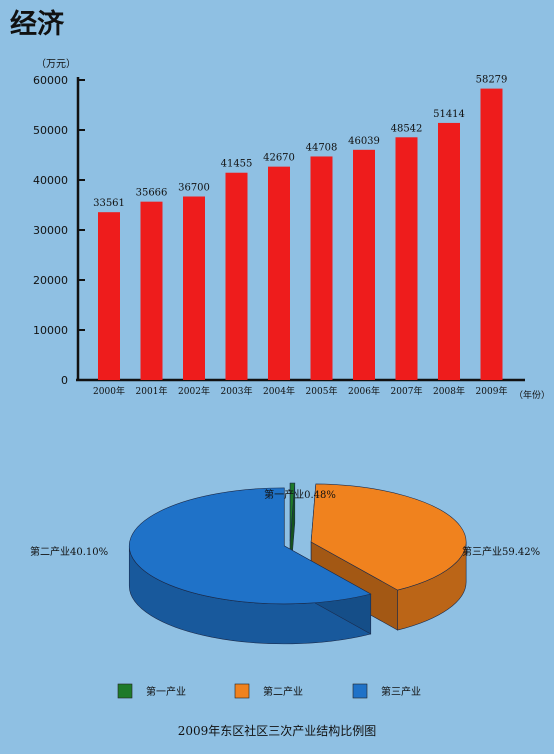 The height and width of the screenshot is (754, 554). Describe the element at coordinates (279, 391) in the screenshot. I see `x-tick-label: 2004年` at that location.